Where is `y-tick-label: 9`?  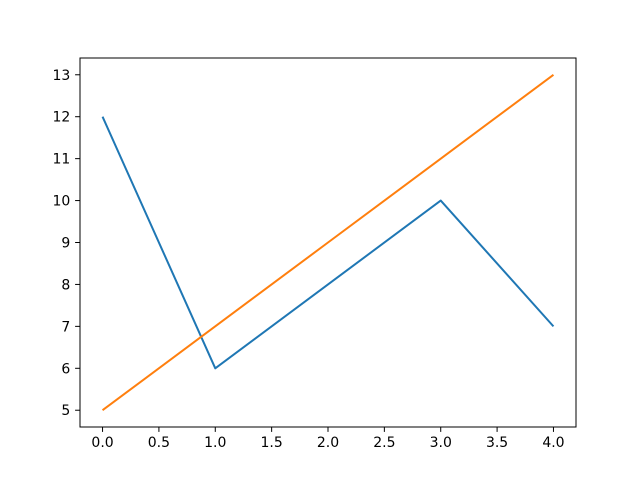 y-tick-label: 9 is located at coordinates (65, 244).